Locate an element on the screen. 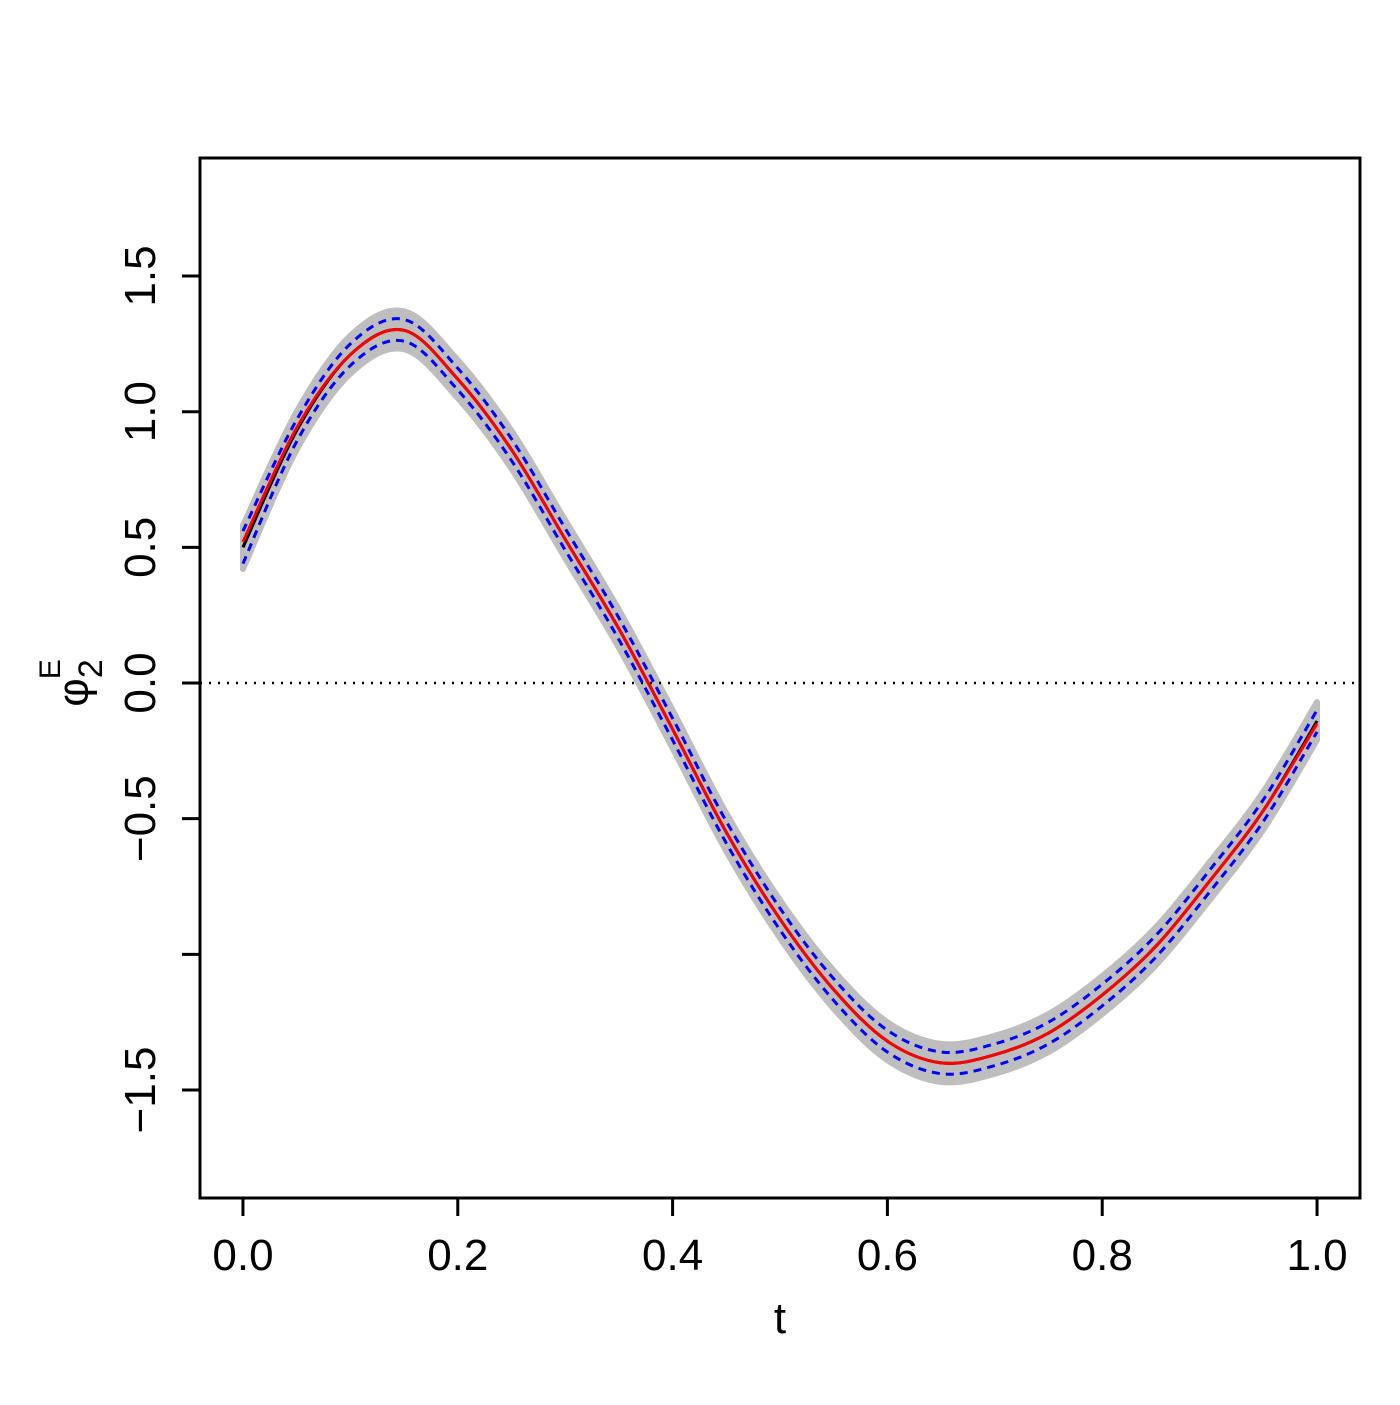  x-axis-label: t is located at coordinates (780, 1318).